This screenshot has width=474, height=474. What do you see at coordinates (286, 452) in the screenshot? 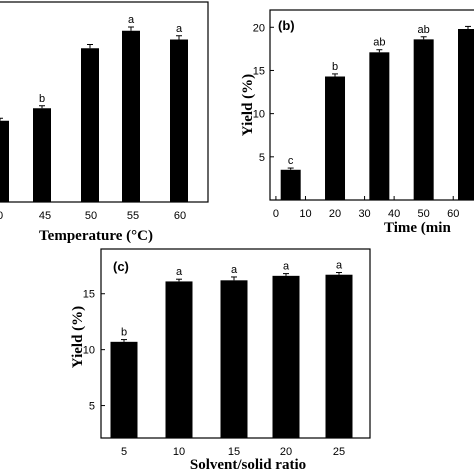
I see `panel-c-x-tick-label-3: 20` at bounding box center [286, 452].